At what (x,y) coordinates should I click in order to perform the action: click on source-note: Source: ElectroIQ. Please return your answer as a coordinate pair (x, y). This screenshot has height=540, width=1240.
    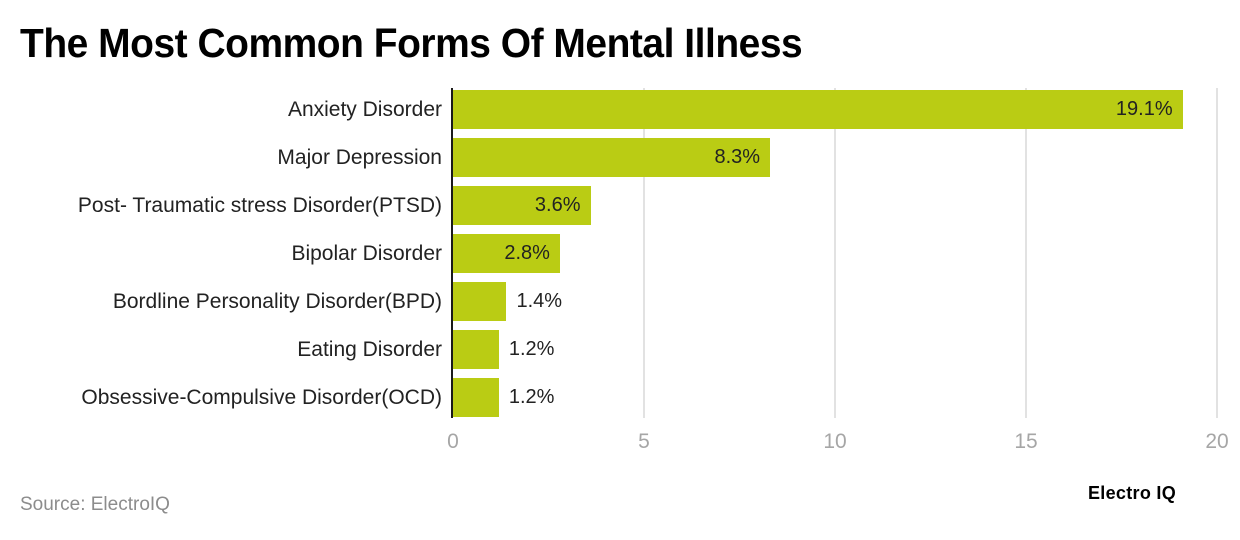
    Looking at the image, I should click on (95, 504).